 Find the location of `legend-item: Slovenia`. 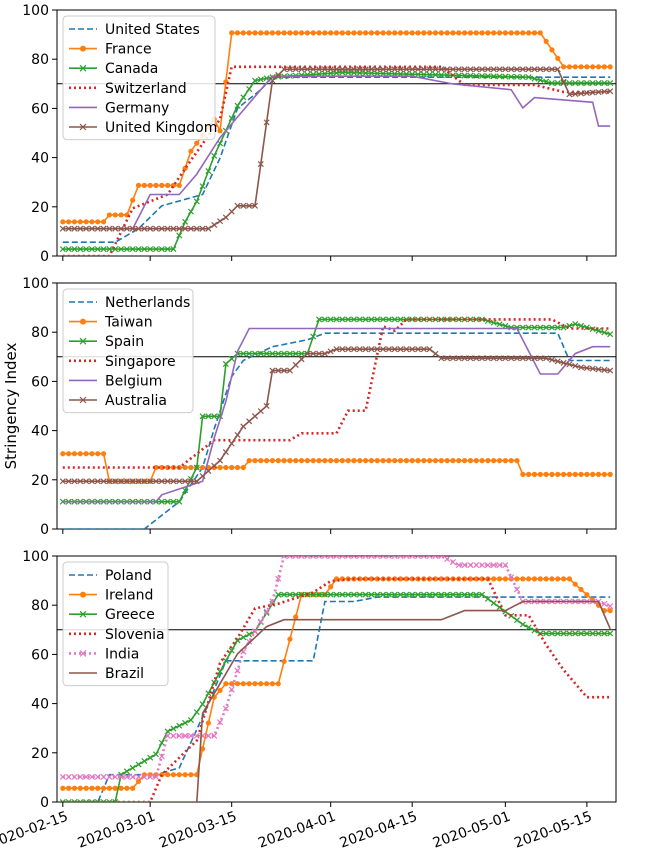

legend-item: Slovenia is located at coordinates (117, 635).